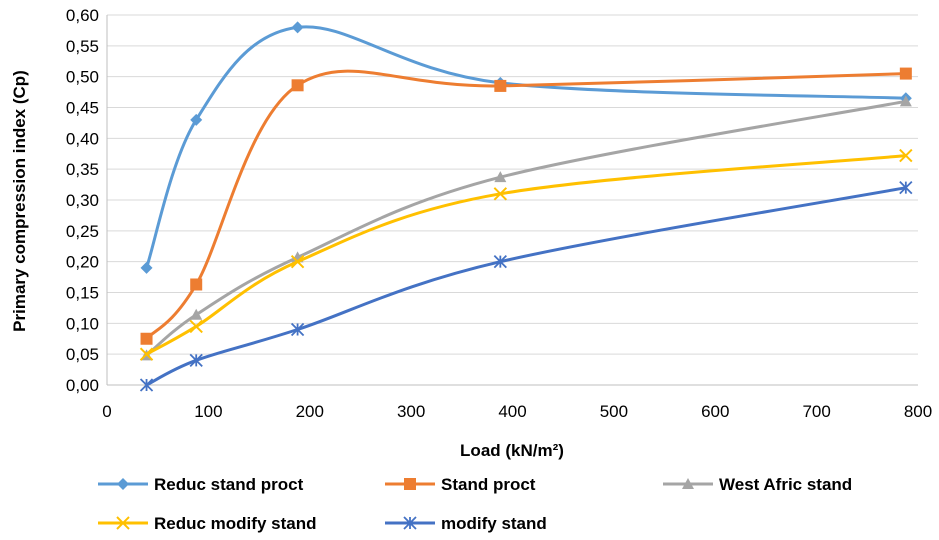  Describe the element at coordinates (488, 484) in the screenshot. I see `legend-label: Stand proct` at that location.